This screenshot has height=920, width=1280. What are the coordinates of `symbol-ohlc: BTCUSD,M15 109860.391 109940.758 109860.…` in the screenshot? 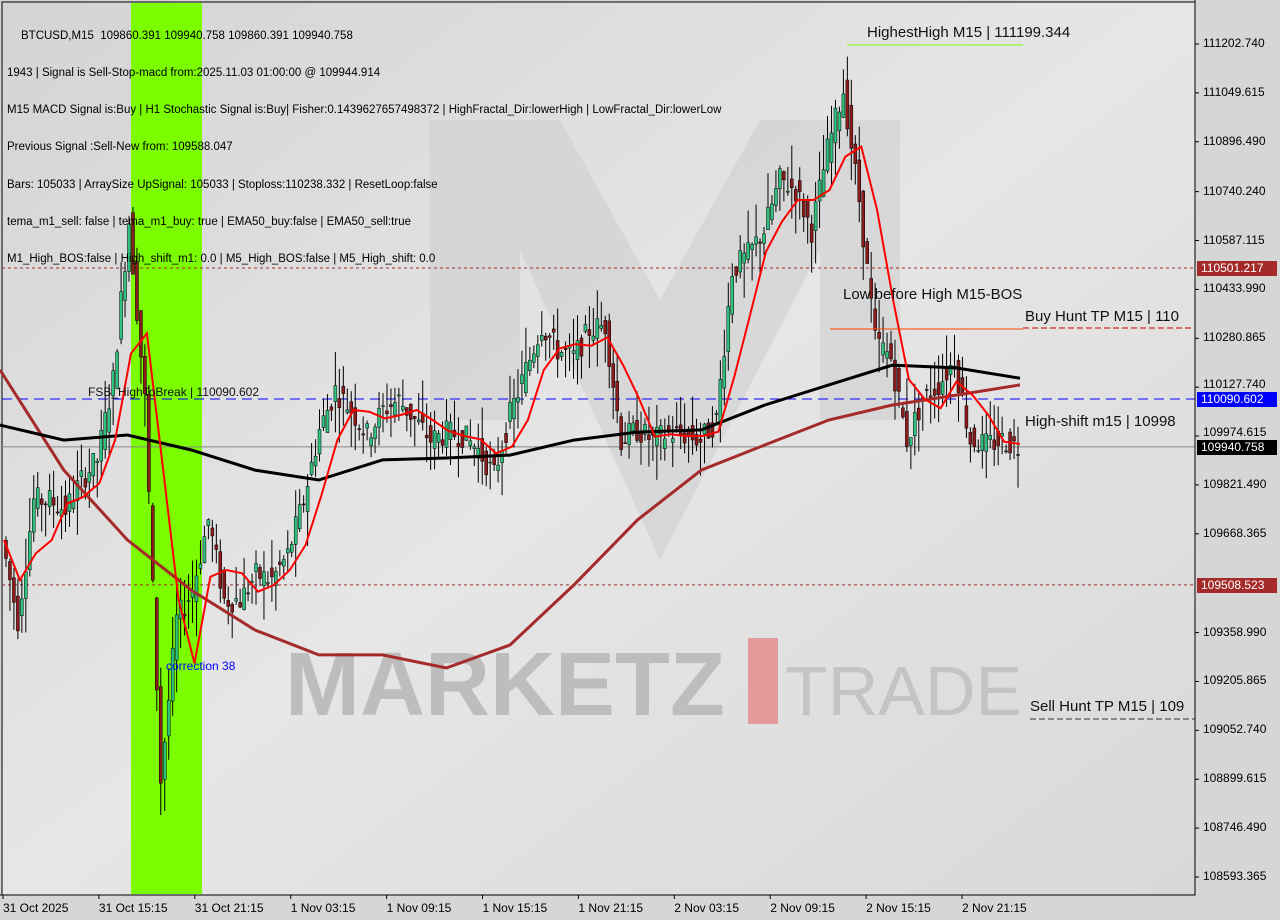 It's located at (187, 35).